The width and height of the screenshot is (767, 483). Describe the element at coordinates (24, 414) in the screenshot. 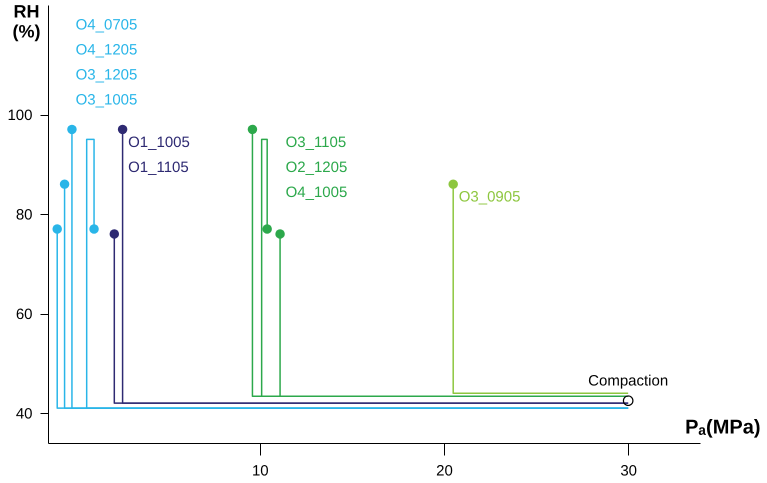

I see `y-tick-label: 40` at that location.